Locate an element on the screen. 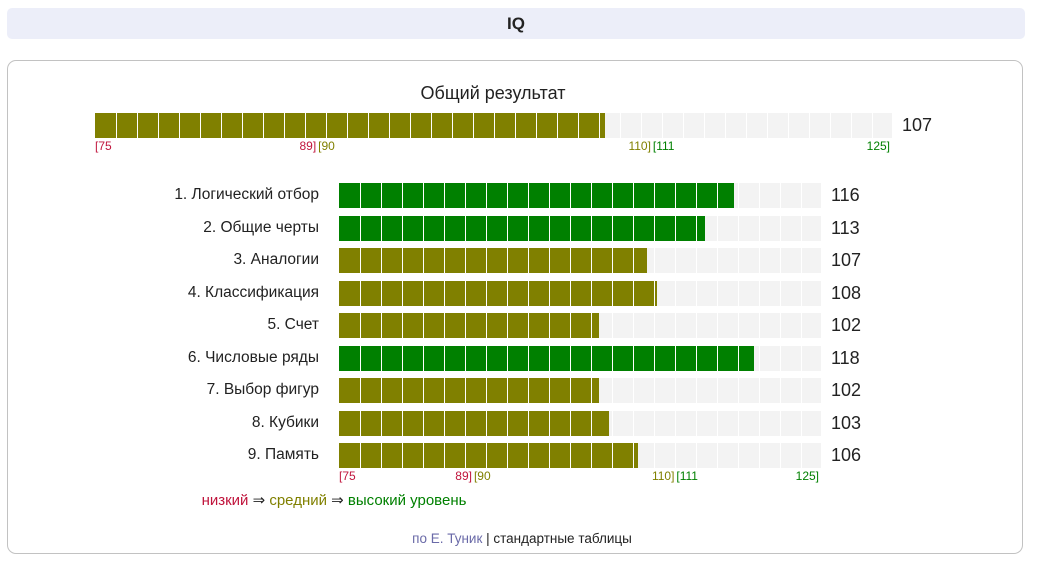 This screenshot has width=1040, height=577. subtest-score: 118 is located at coordinates (845, 357).